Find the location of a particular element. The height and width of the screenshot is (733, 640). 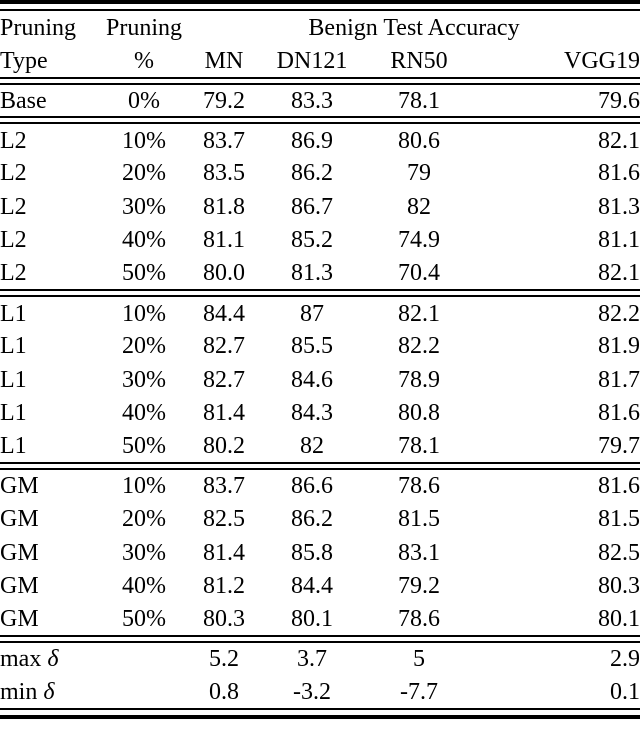

header-row-1: Pruning Pruning Benign Test Accuracy is located at coordinates (320, 27).